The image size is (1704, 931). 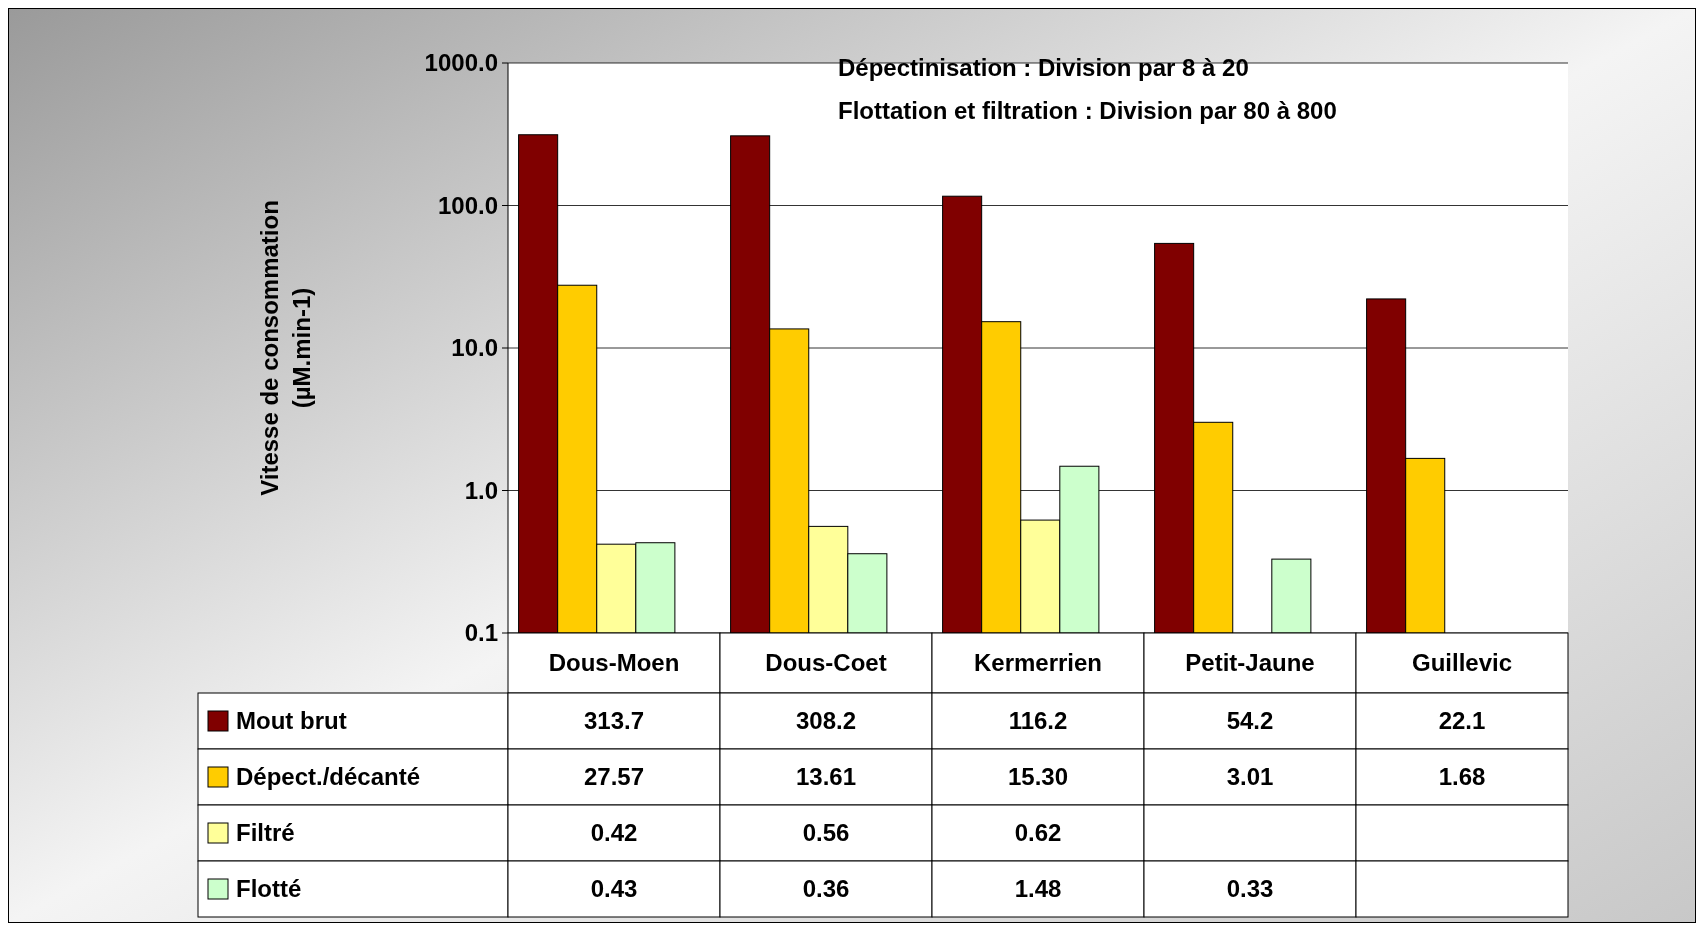 I want to click on x-tick-label: Dous-Coet, so click(x=826, y=663).